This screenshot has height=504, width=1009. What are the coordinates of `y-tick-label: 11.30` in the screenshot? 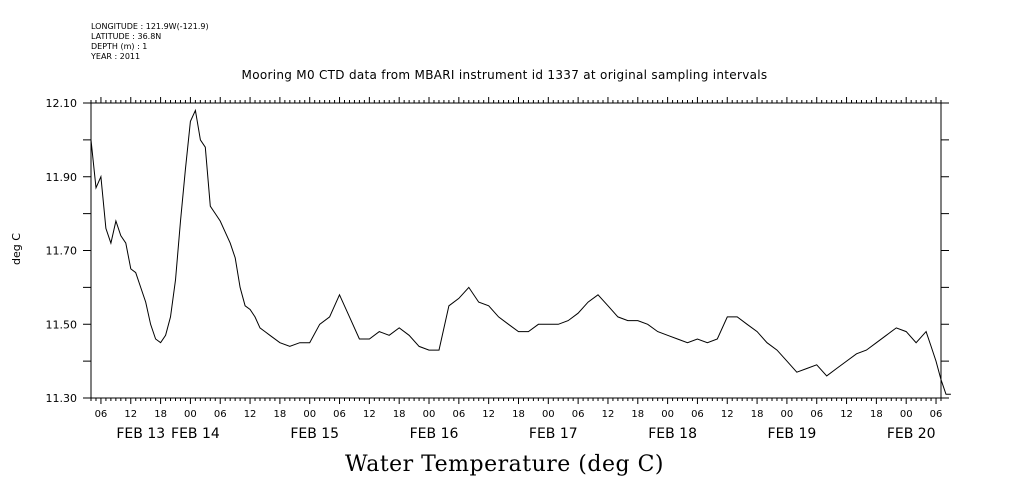 It's located at (62, 398).